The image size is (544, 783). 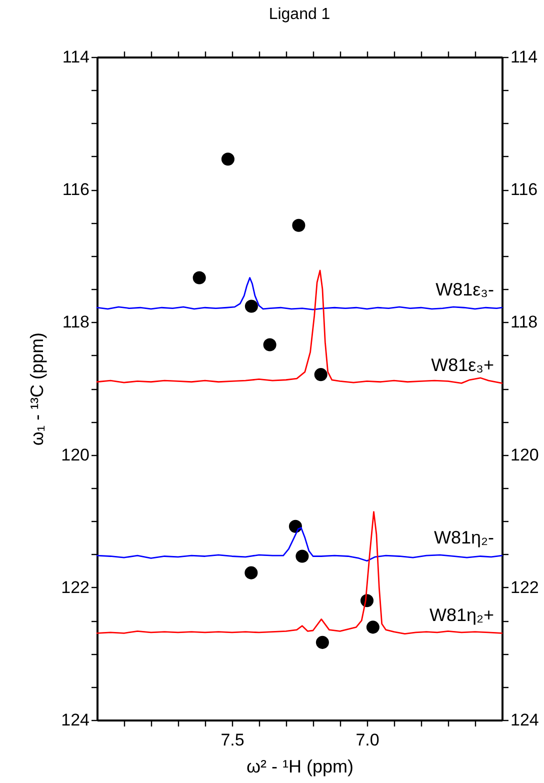 I want to click on y-axis-title: ω₁ - ¹³C (ppm), so click(x=37, y=389).